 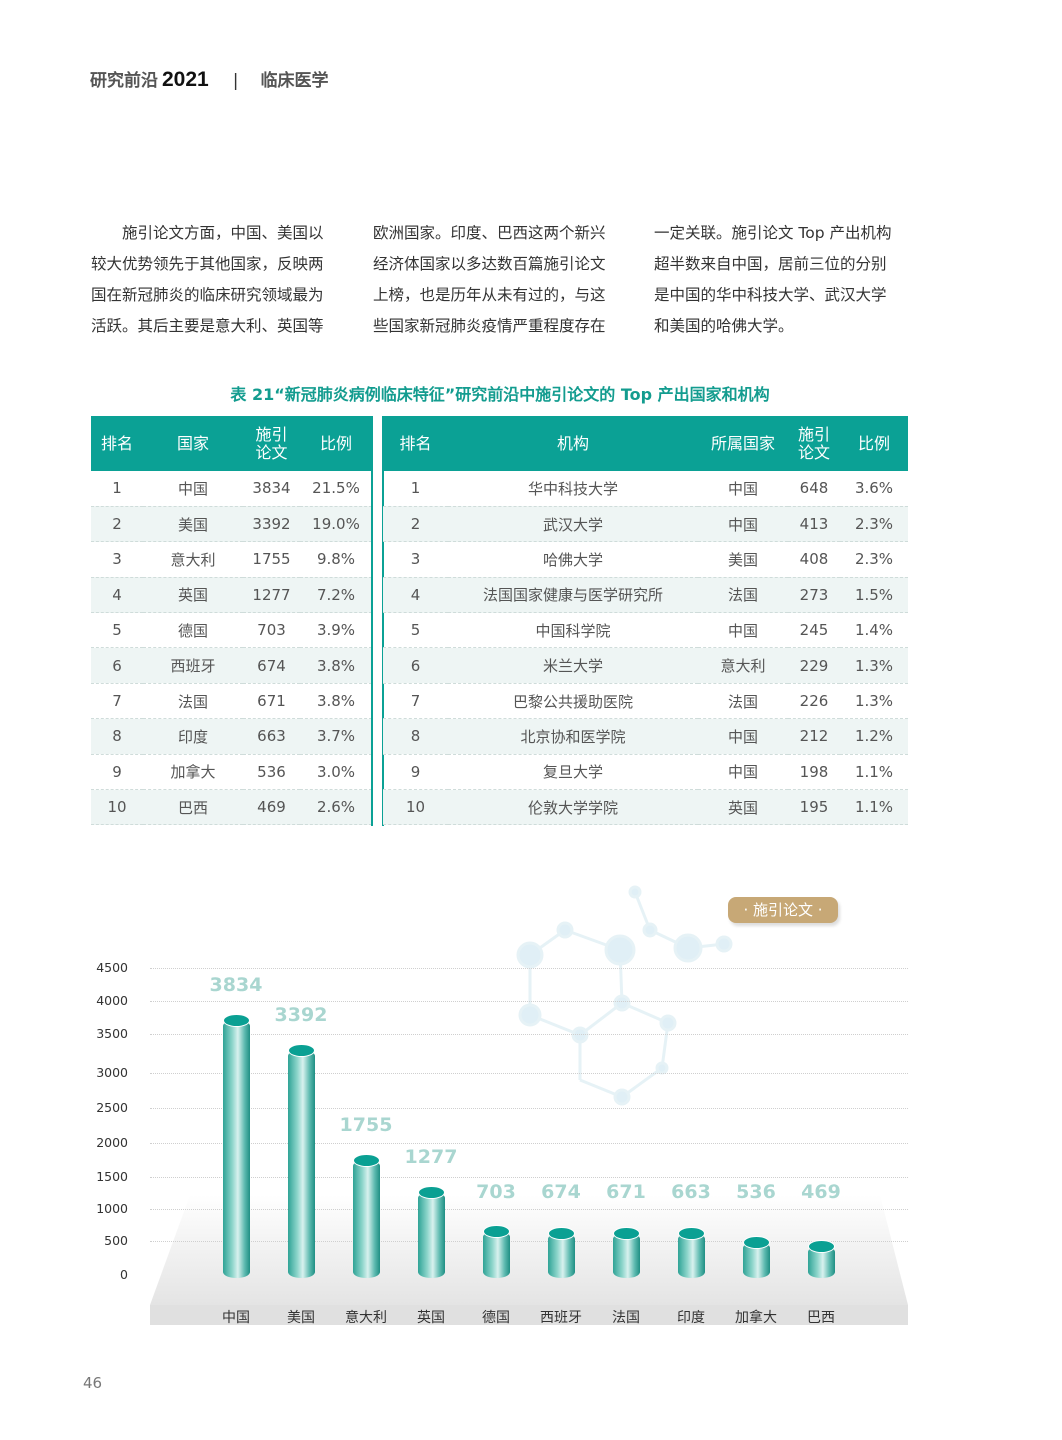 I want to click on table-cell: 8, so click(x=117, y=736).